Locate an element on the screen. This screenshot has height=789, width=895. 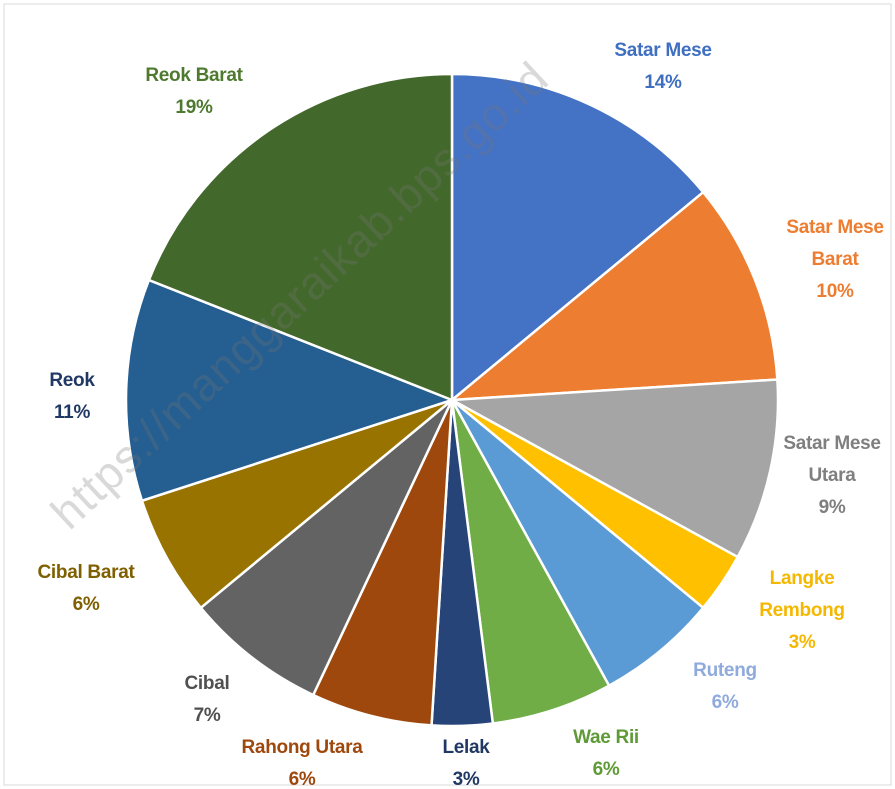
category-label: Reok is located at coordinates (72, 380).